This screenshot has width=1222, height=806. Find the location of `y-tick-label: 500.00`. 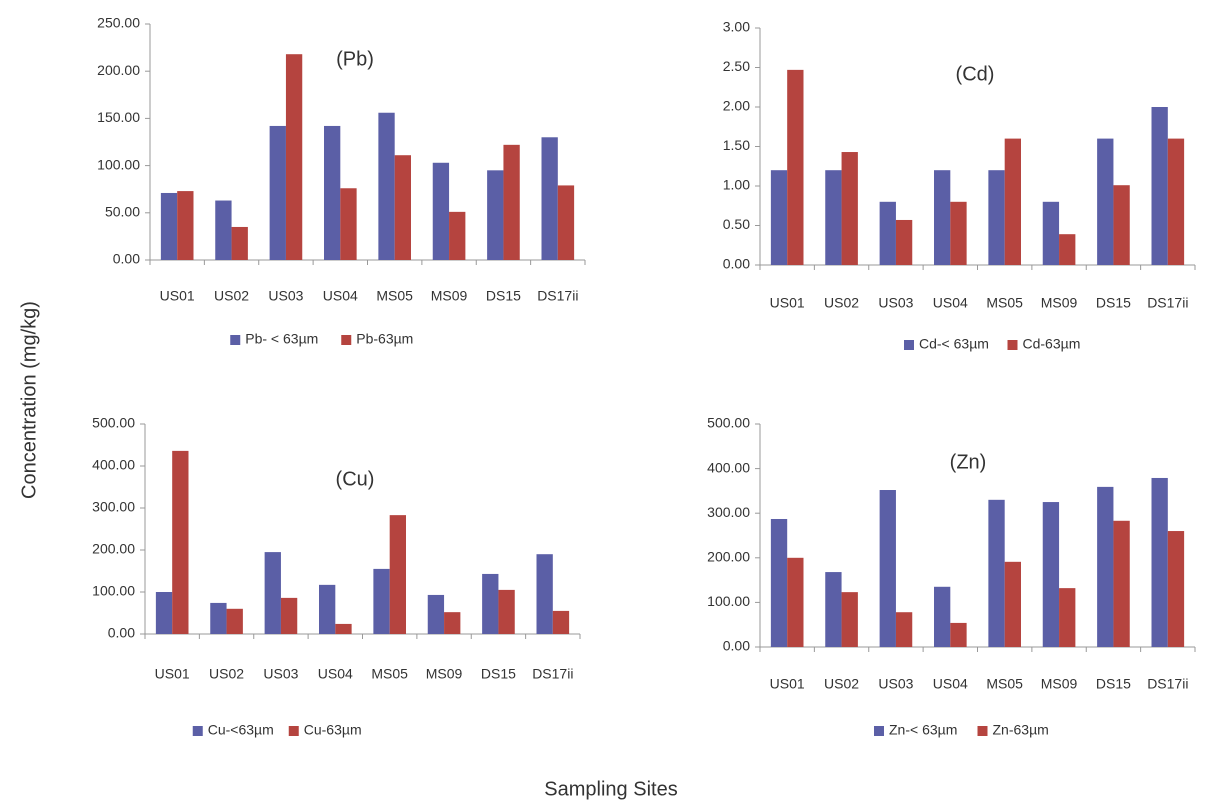

y-tick-label: 500.00 is located at coordinates (113, 423).